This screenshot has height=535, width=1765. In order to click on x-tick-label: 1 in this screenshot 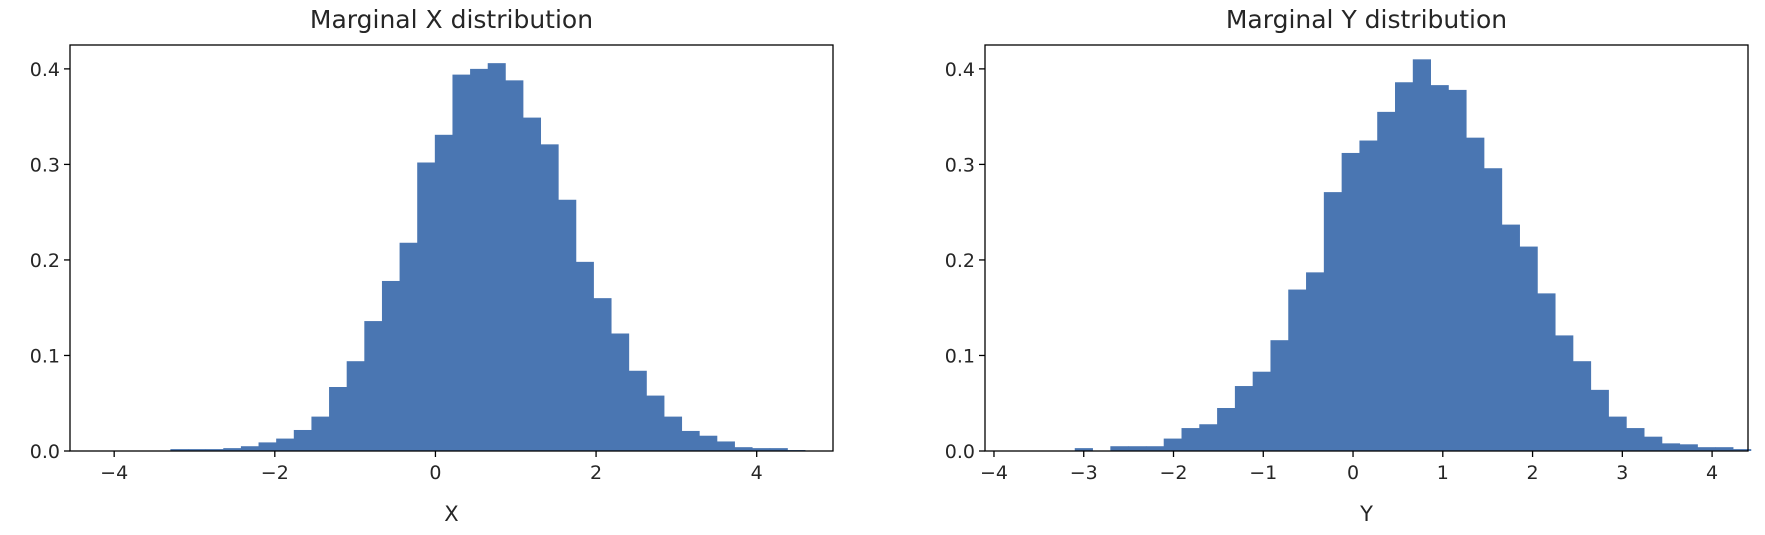, I will do `click(1443, 473)`.